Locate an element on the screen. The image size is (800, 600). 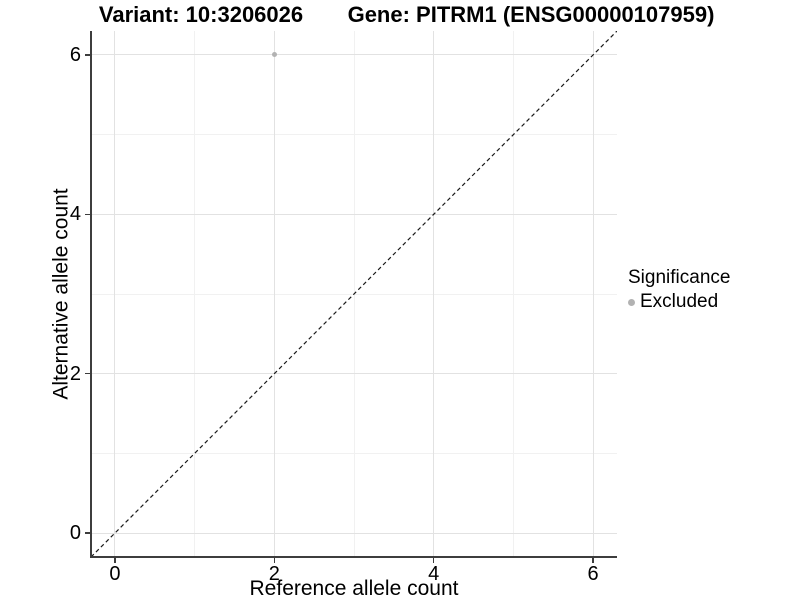
y-axis-label: Alternative allele count is located at coordinates (61, 294).